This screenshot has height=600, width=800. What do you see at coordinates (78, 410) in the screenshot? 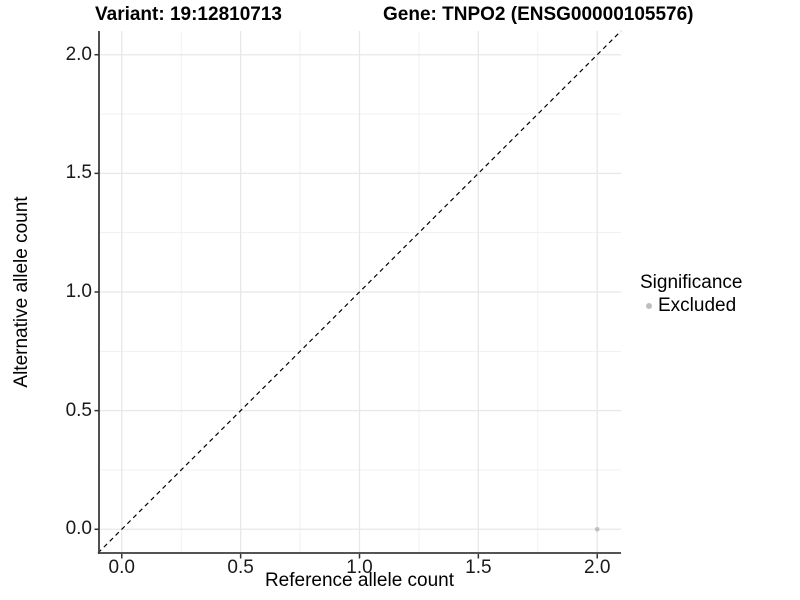
I see `y-tick-label: 0.5` at bounding box center [78, 410].